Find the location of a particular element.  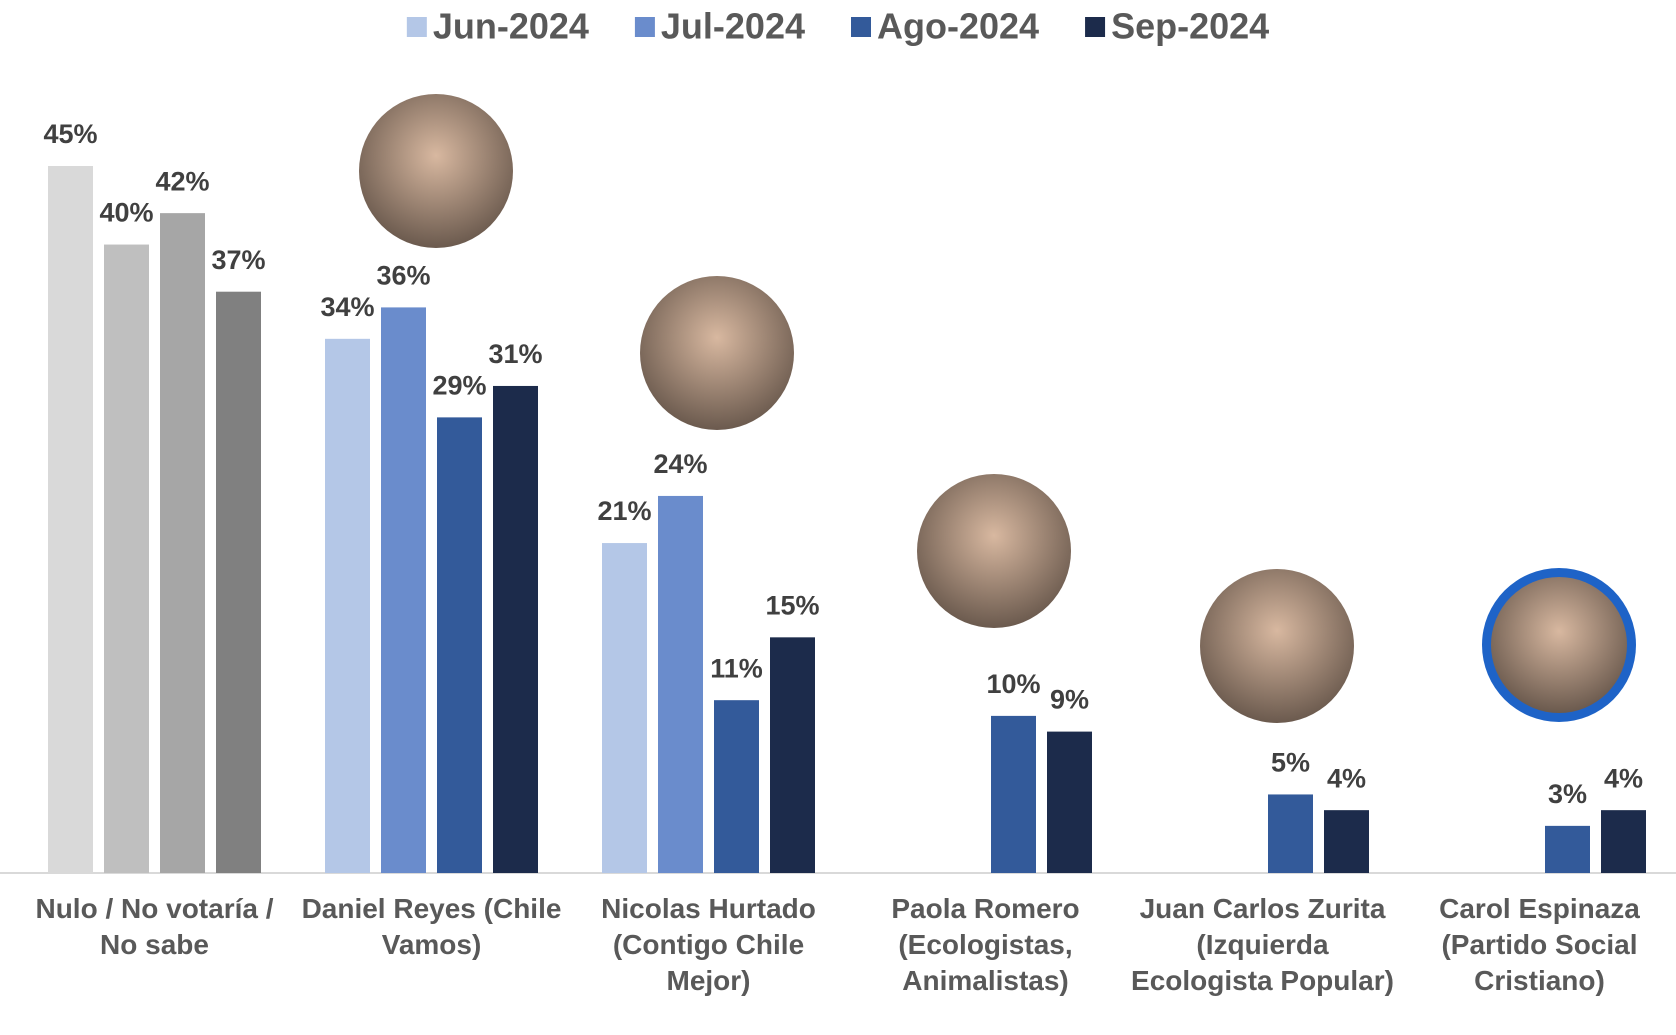

value-label: 37% is located at coordinates (238, 260).